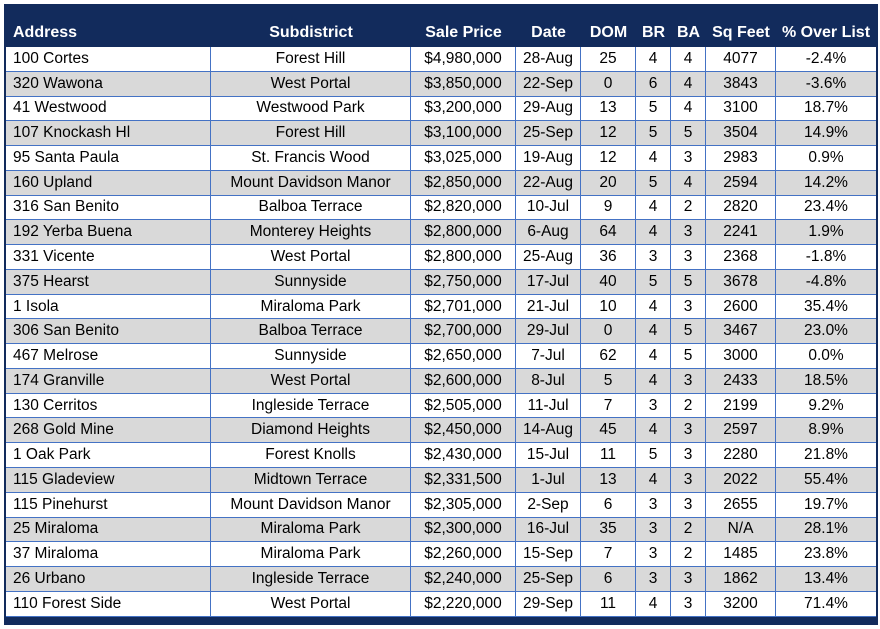 This screenshot has width=880, height=629. Describe the element at coordinates (653, 84) in the screenshot. I see `cell-br: 6` at that location.